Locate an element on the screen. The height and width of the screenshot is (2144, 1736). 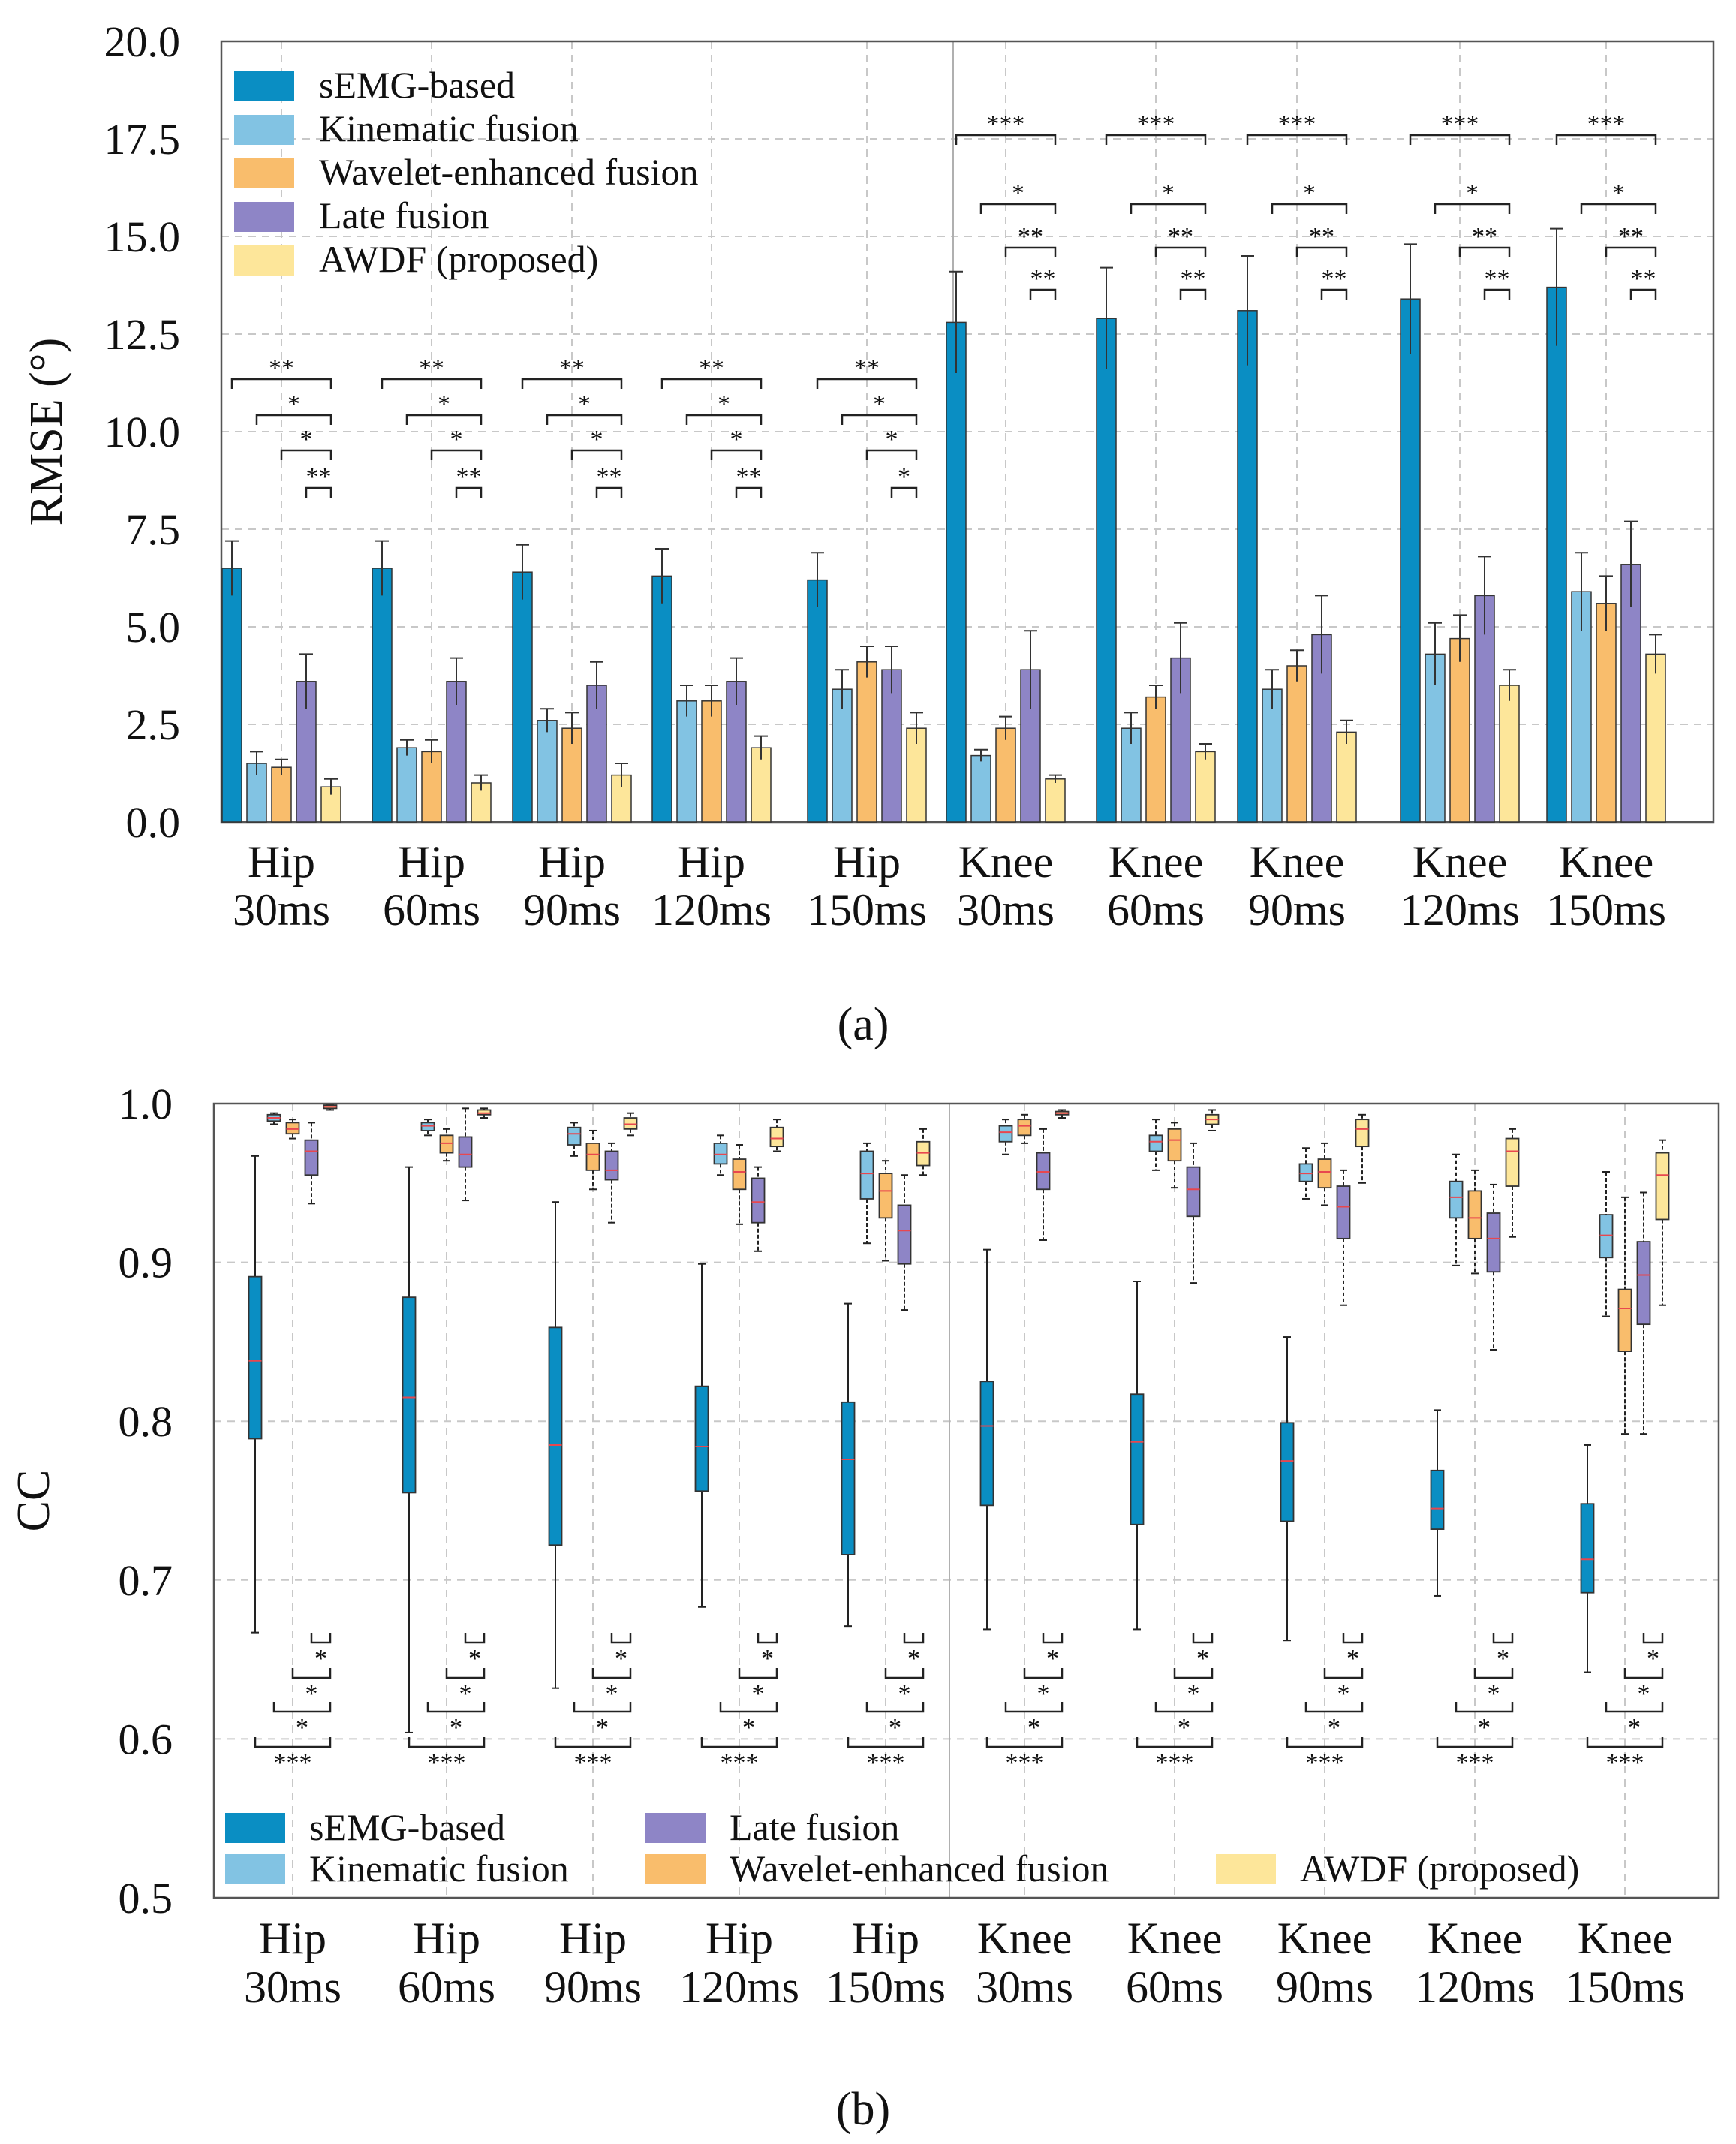
x-category-horizon: 90ms is located at coordinates (593, 1987).